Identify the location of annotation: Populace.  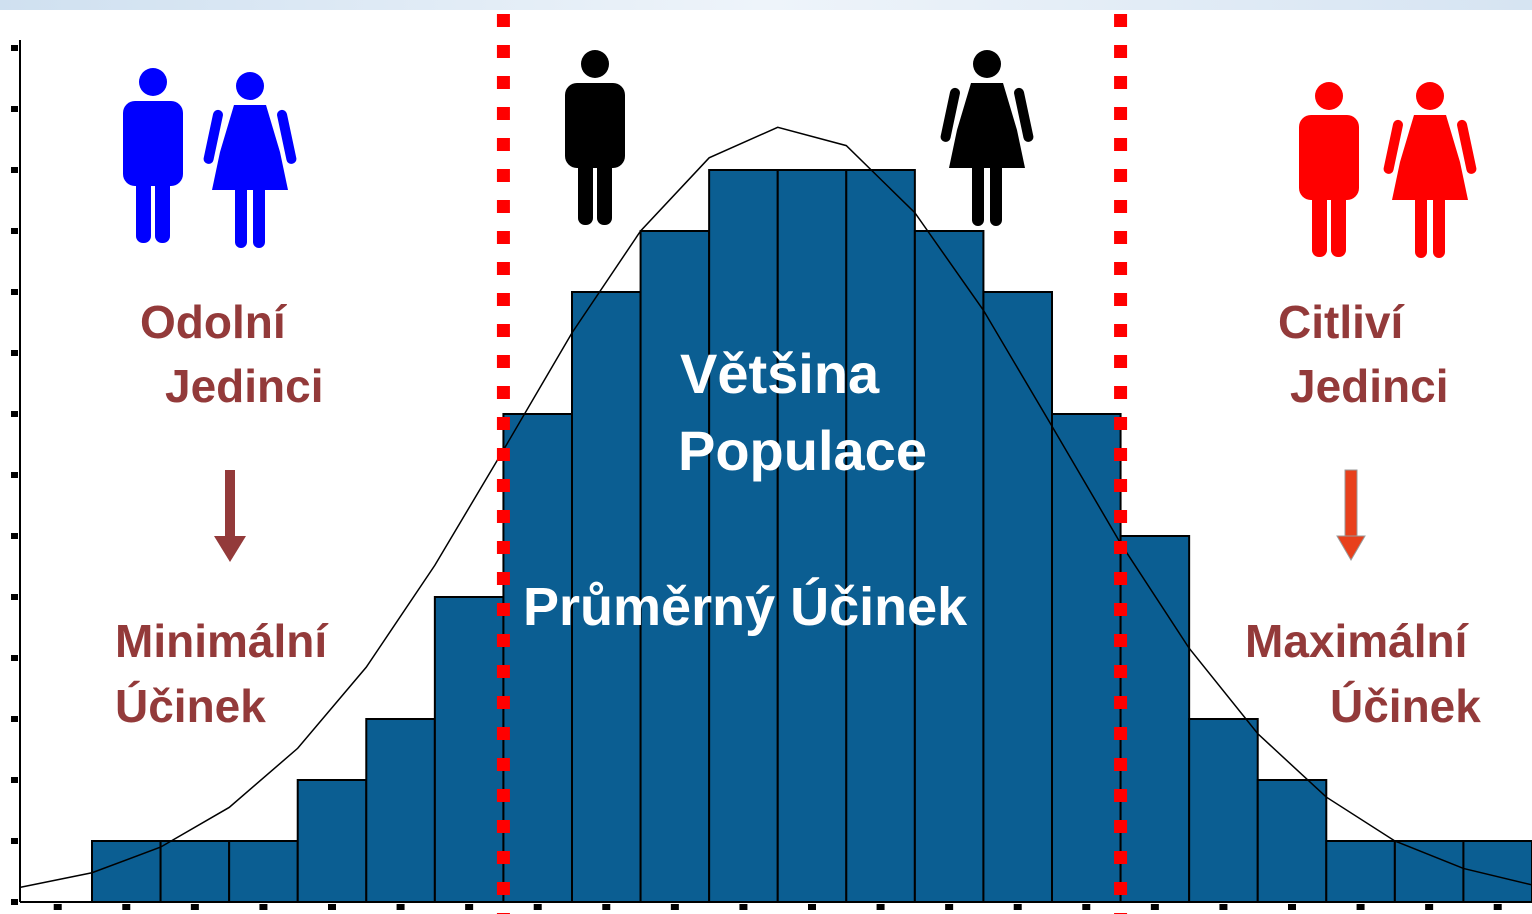
(802, 450).